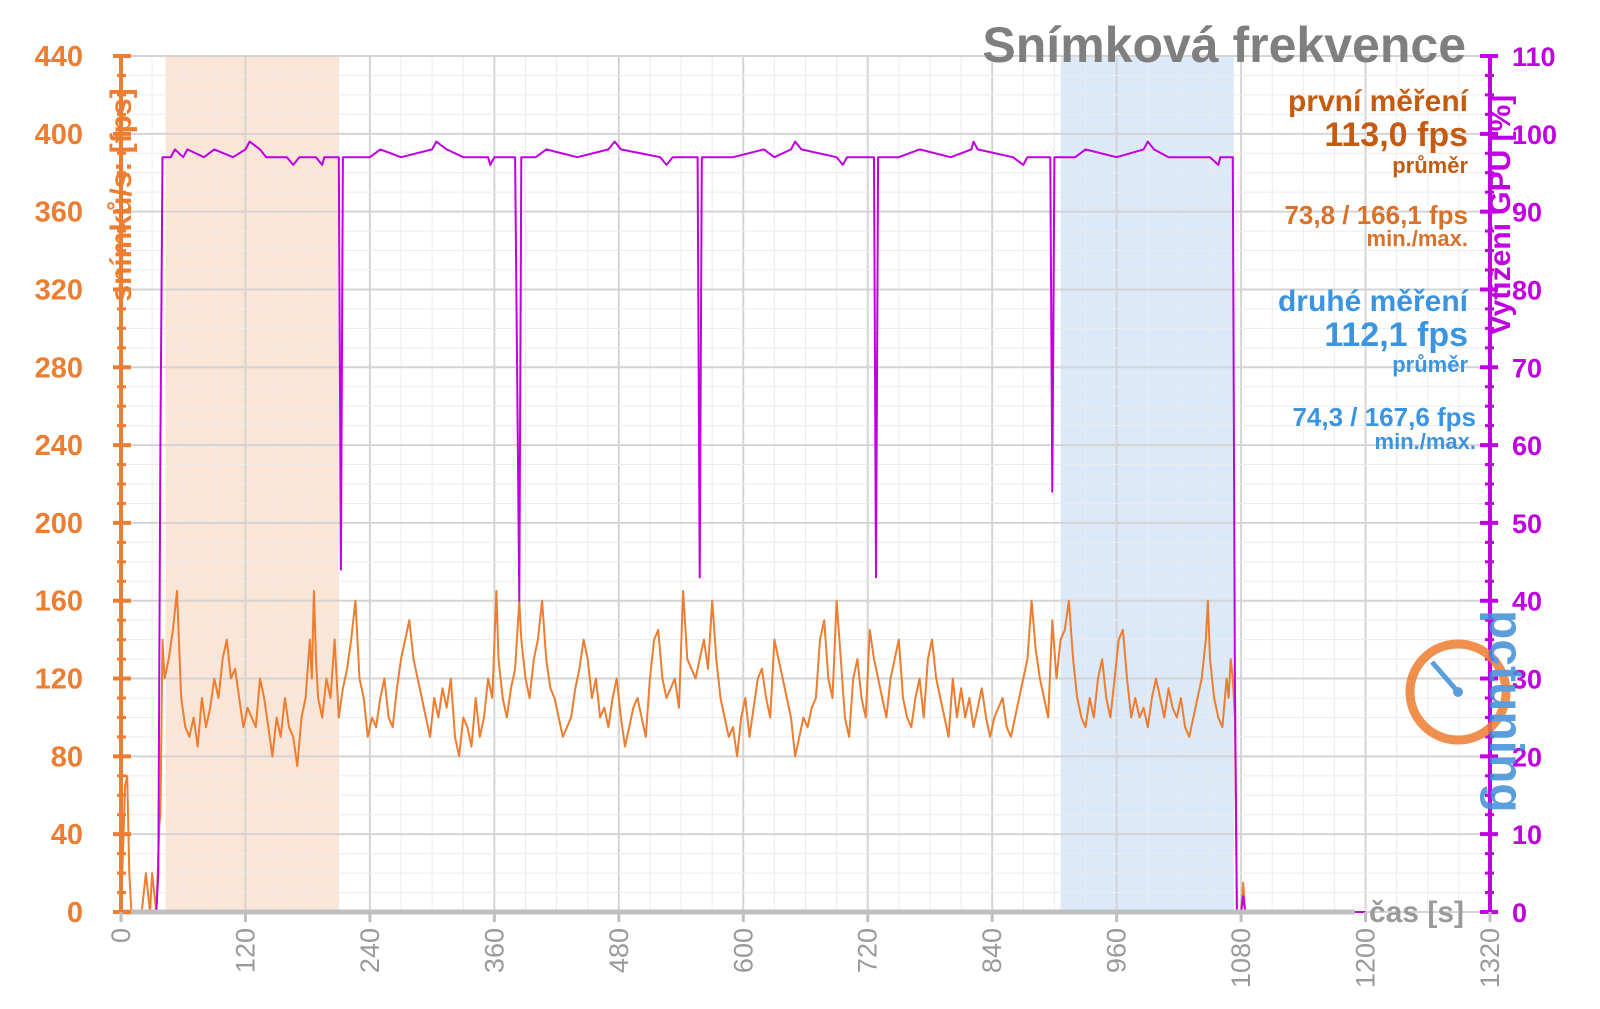 This screenshot has height=1009, width=1600. What do you see at coordinates (1374, 301) in the screenshot?
I see `second-label: druhé měření` at bounding box center [1374, 301].